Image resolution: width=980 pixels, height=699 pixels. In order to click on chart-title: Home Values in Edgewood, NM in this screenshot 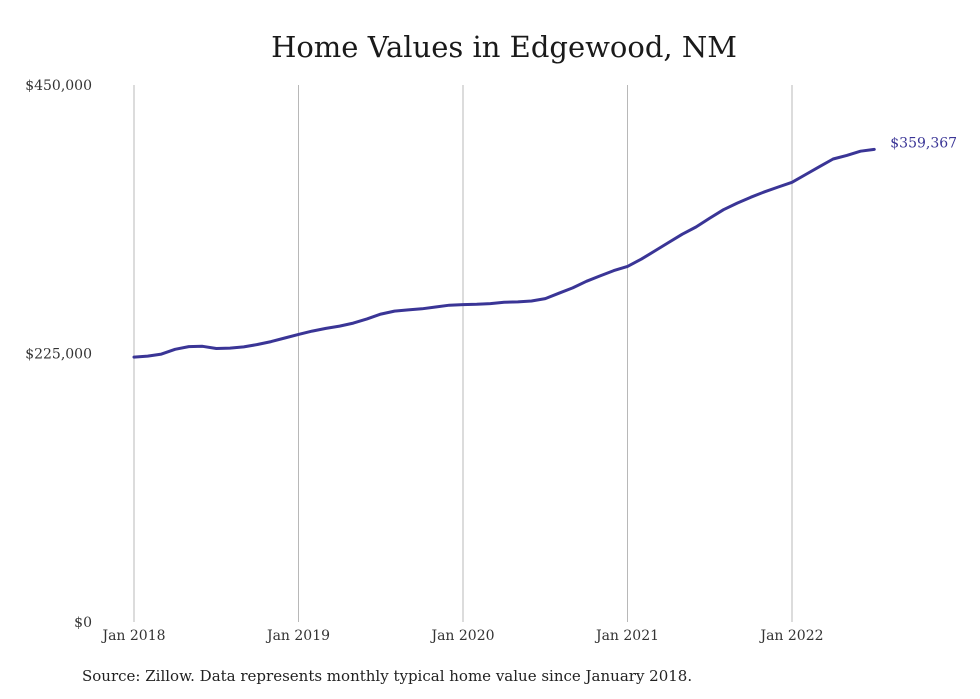, I will do `click(504, 47)`.